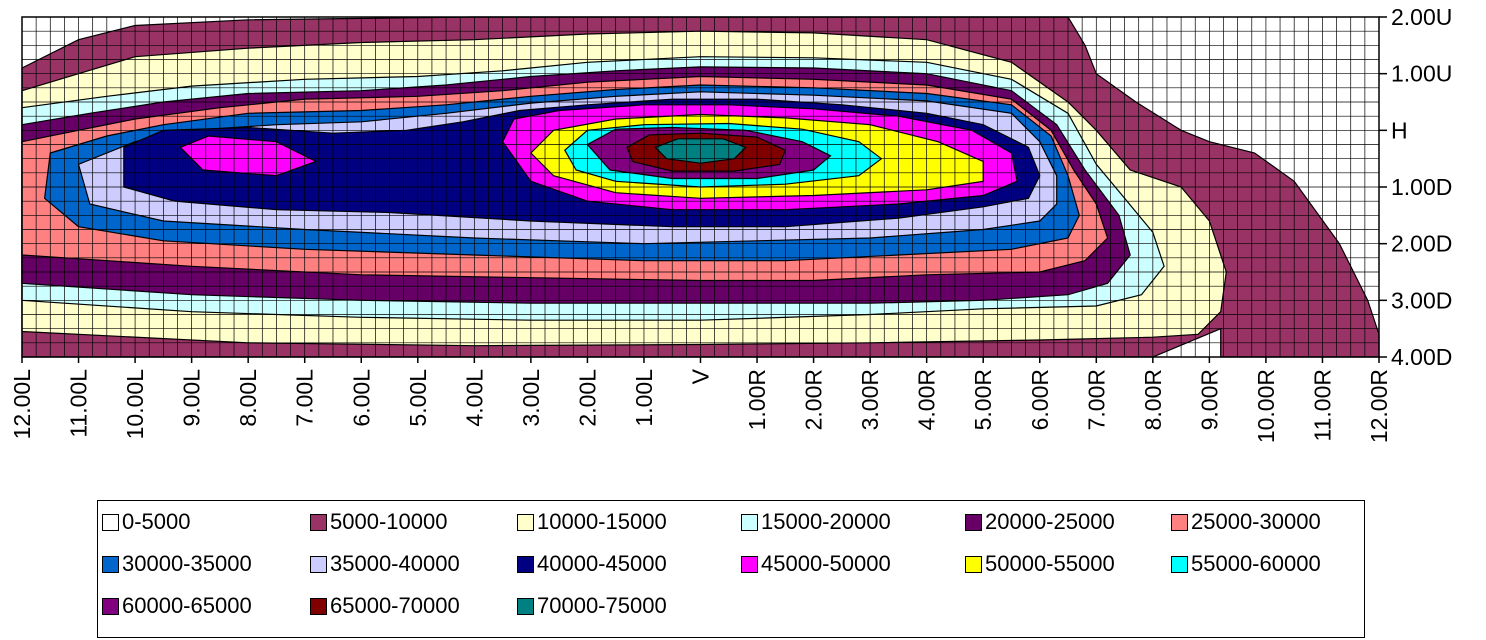 The height and width of the screenshot is (640, 1486). What do you see at coordinates (418, 398) in the screenshot?
I see `x-tick-label: 5.00L` at bounding box center [418, 398].